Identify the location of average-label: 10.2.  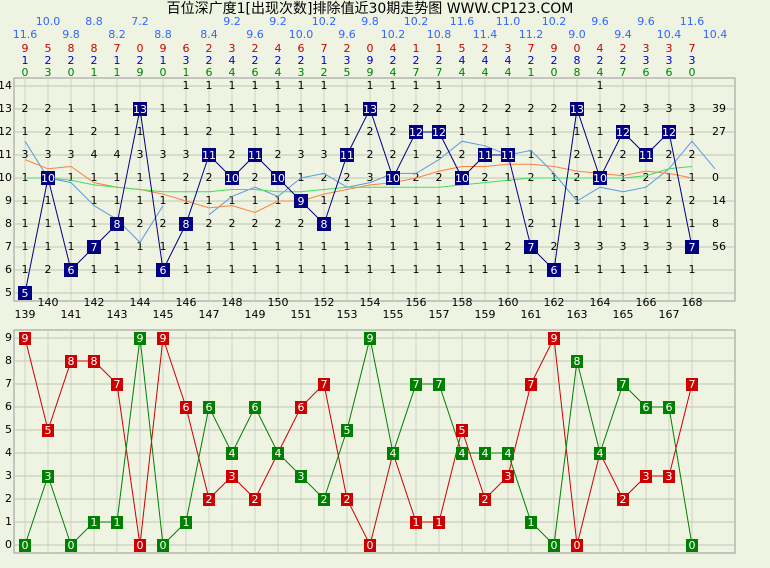
(324, 21).